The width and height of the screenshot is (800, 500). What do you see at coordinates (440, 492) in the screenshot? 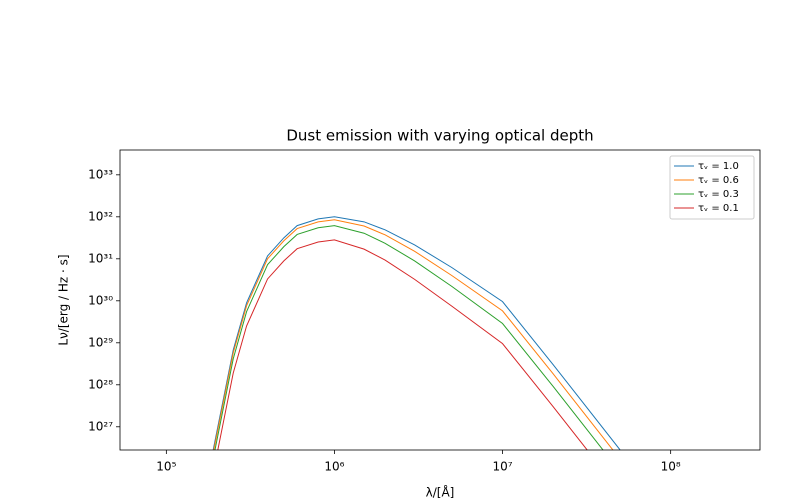
I see `x-axis-label: λ/[Å]` at bounding box center [440, 492].